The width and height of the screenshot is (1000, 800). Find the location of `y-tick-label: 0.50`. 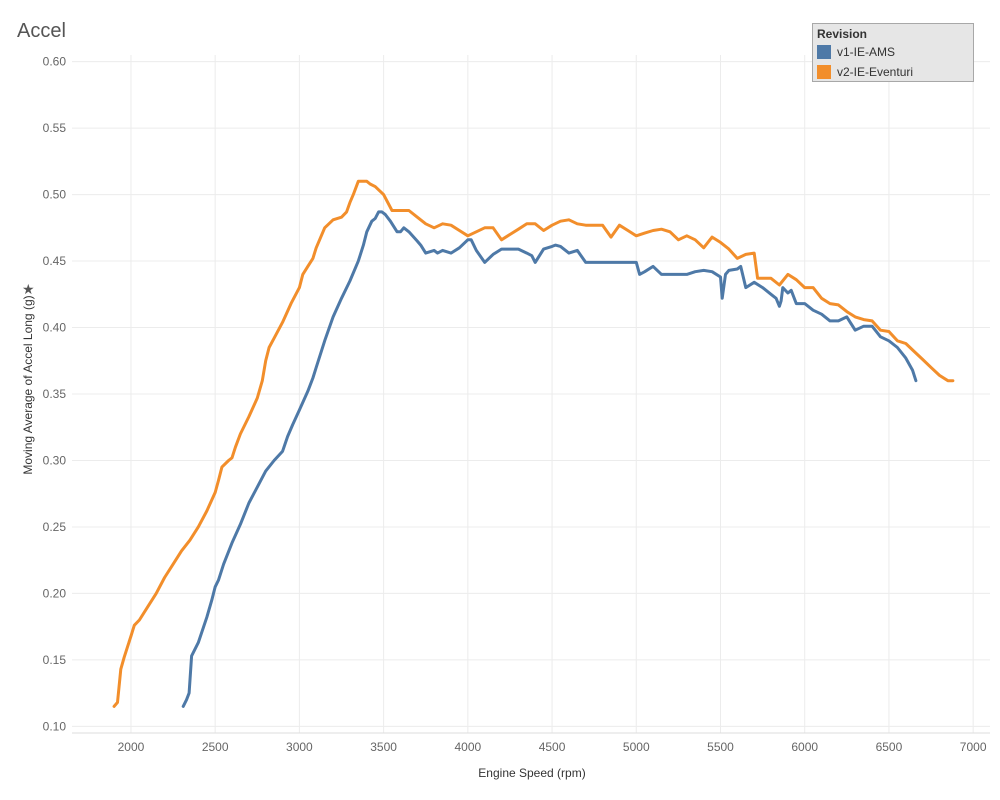

y-tick-label: 0.50 is located at coordinates (55, 195).